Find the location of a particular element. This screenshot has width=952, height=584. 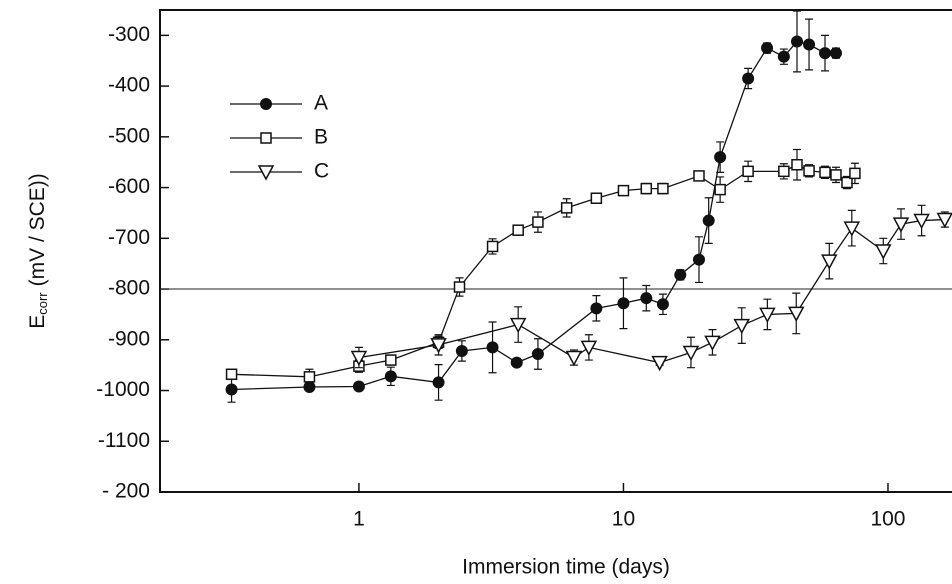

x-tick-label: 100 is located at coordinates (887, 519).